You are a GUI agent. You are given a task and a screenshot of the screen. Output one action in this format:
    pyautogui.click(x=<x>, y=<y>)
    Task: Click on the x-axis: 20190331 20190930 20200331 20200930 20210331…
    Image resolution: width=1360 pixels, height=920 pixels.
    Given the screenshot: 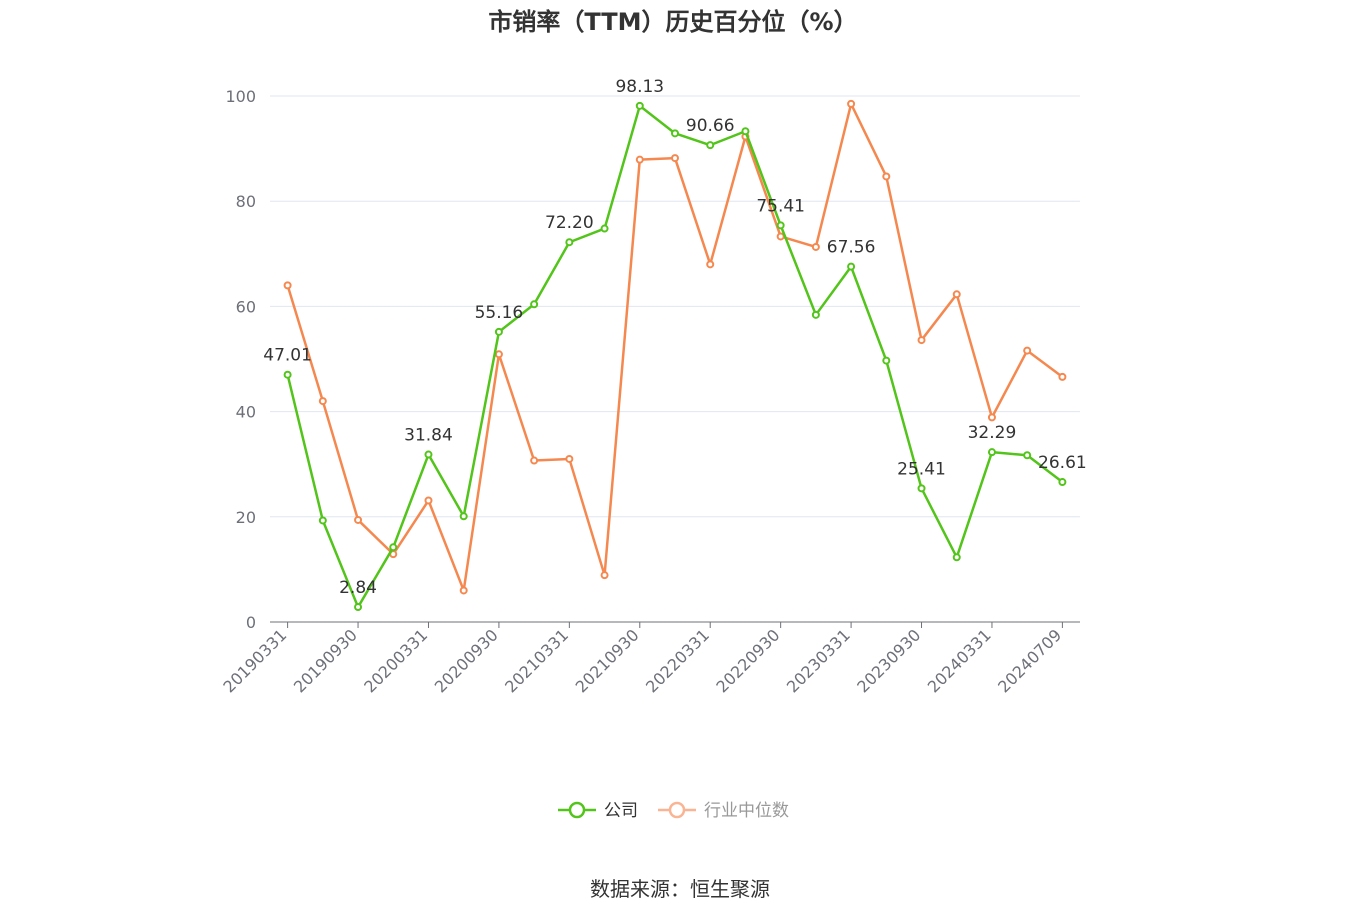 What is the action you would take?
    pyautogui.click(x=649, y=658)
    